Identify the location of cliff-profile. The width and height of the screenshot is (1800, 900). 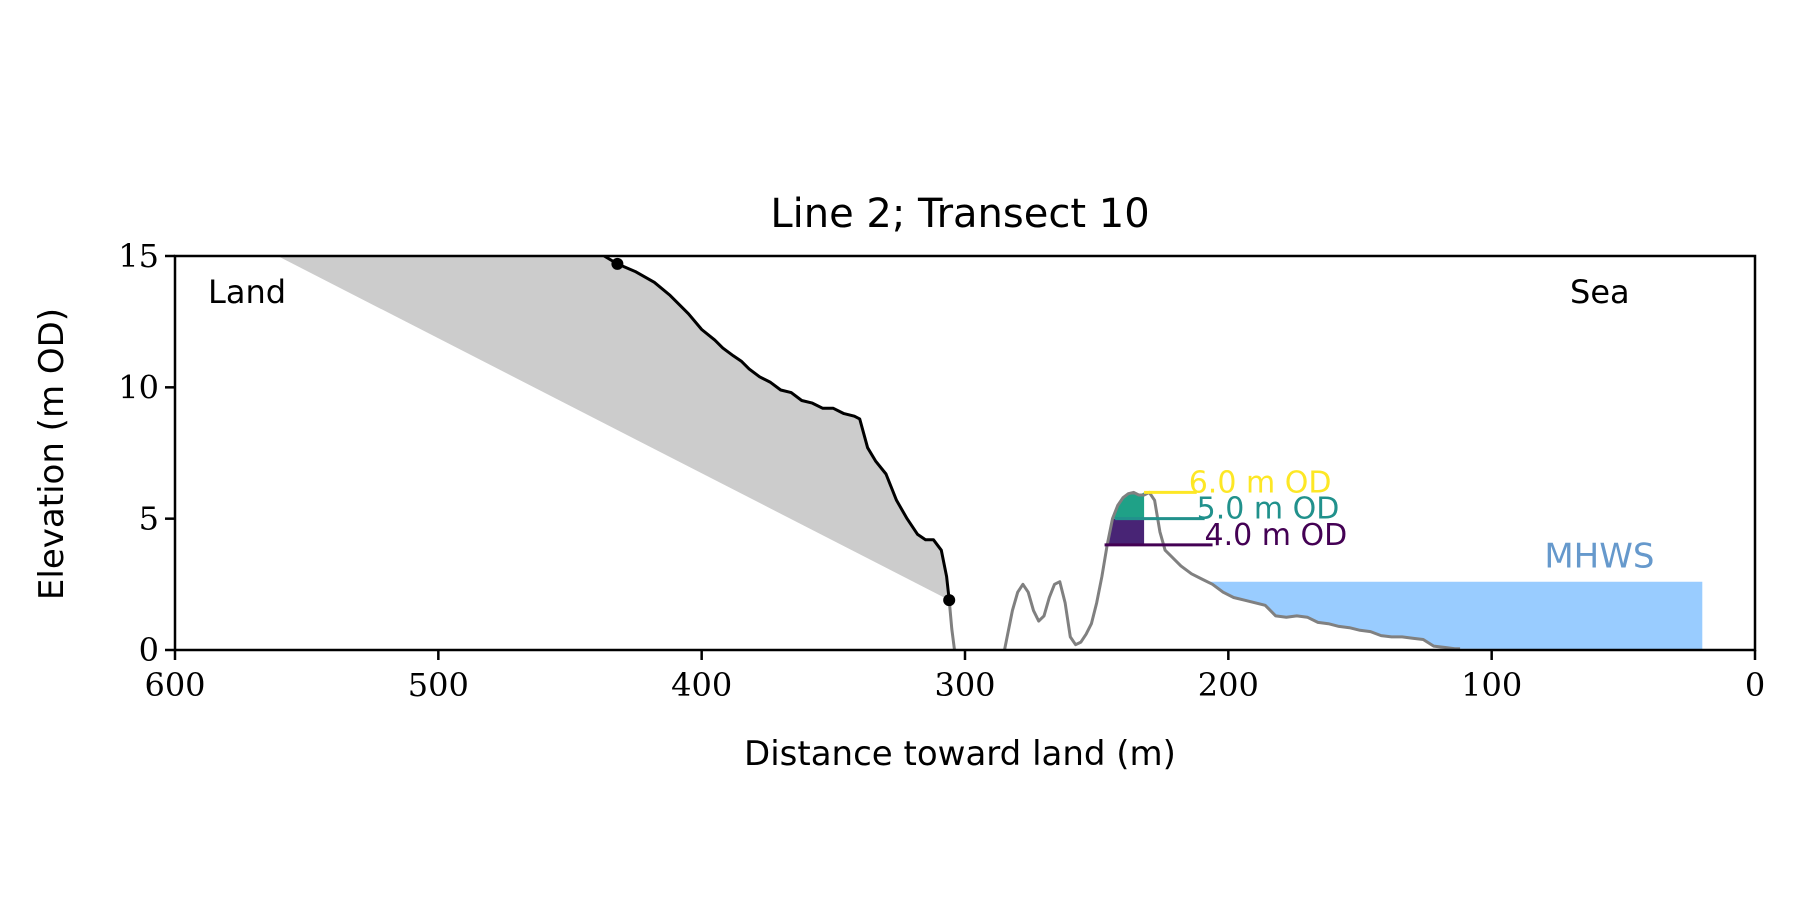
(777, 428).